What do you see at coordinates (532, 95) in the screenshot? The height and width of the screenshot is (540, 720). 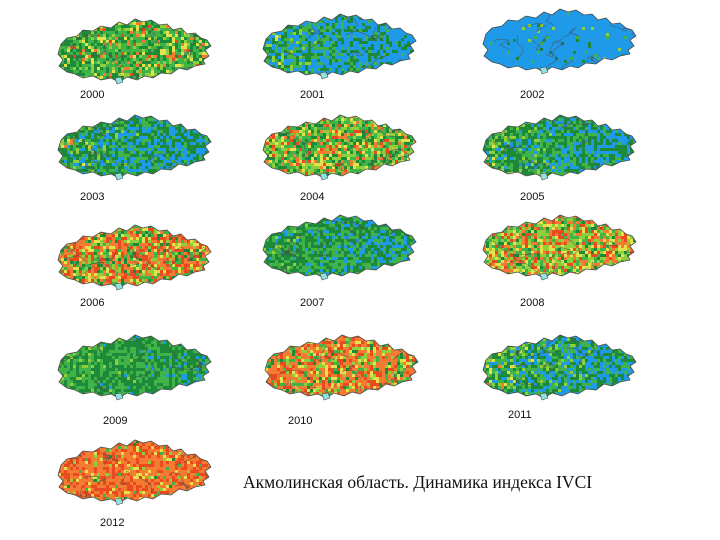 I see `year-label-2002: 2002` at bounding box center [532, 95].